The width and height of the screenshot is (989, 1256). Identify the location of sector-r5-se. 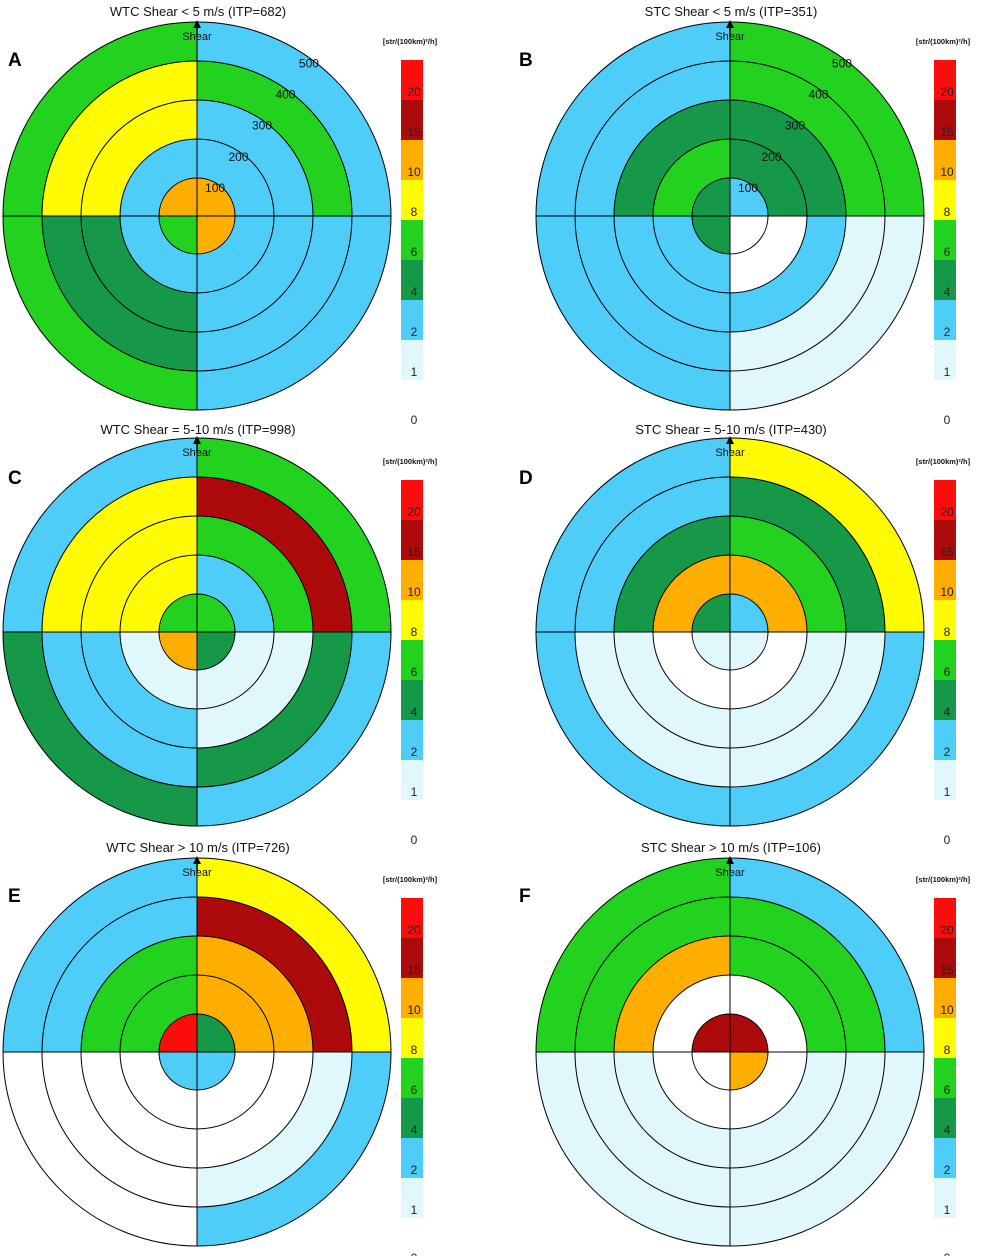
(827, 1149).